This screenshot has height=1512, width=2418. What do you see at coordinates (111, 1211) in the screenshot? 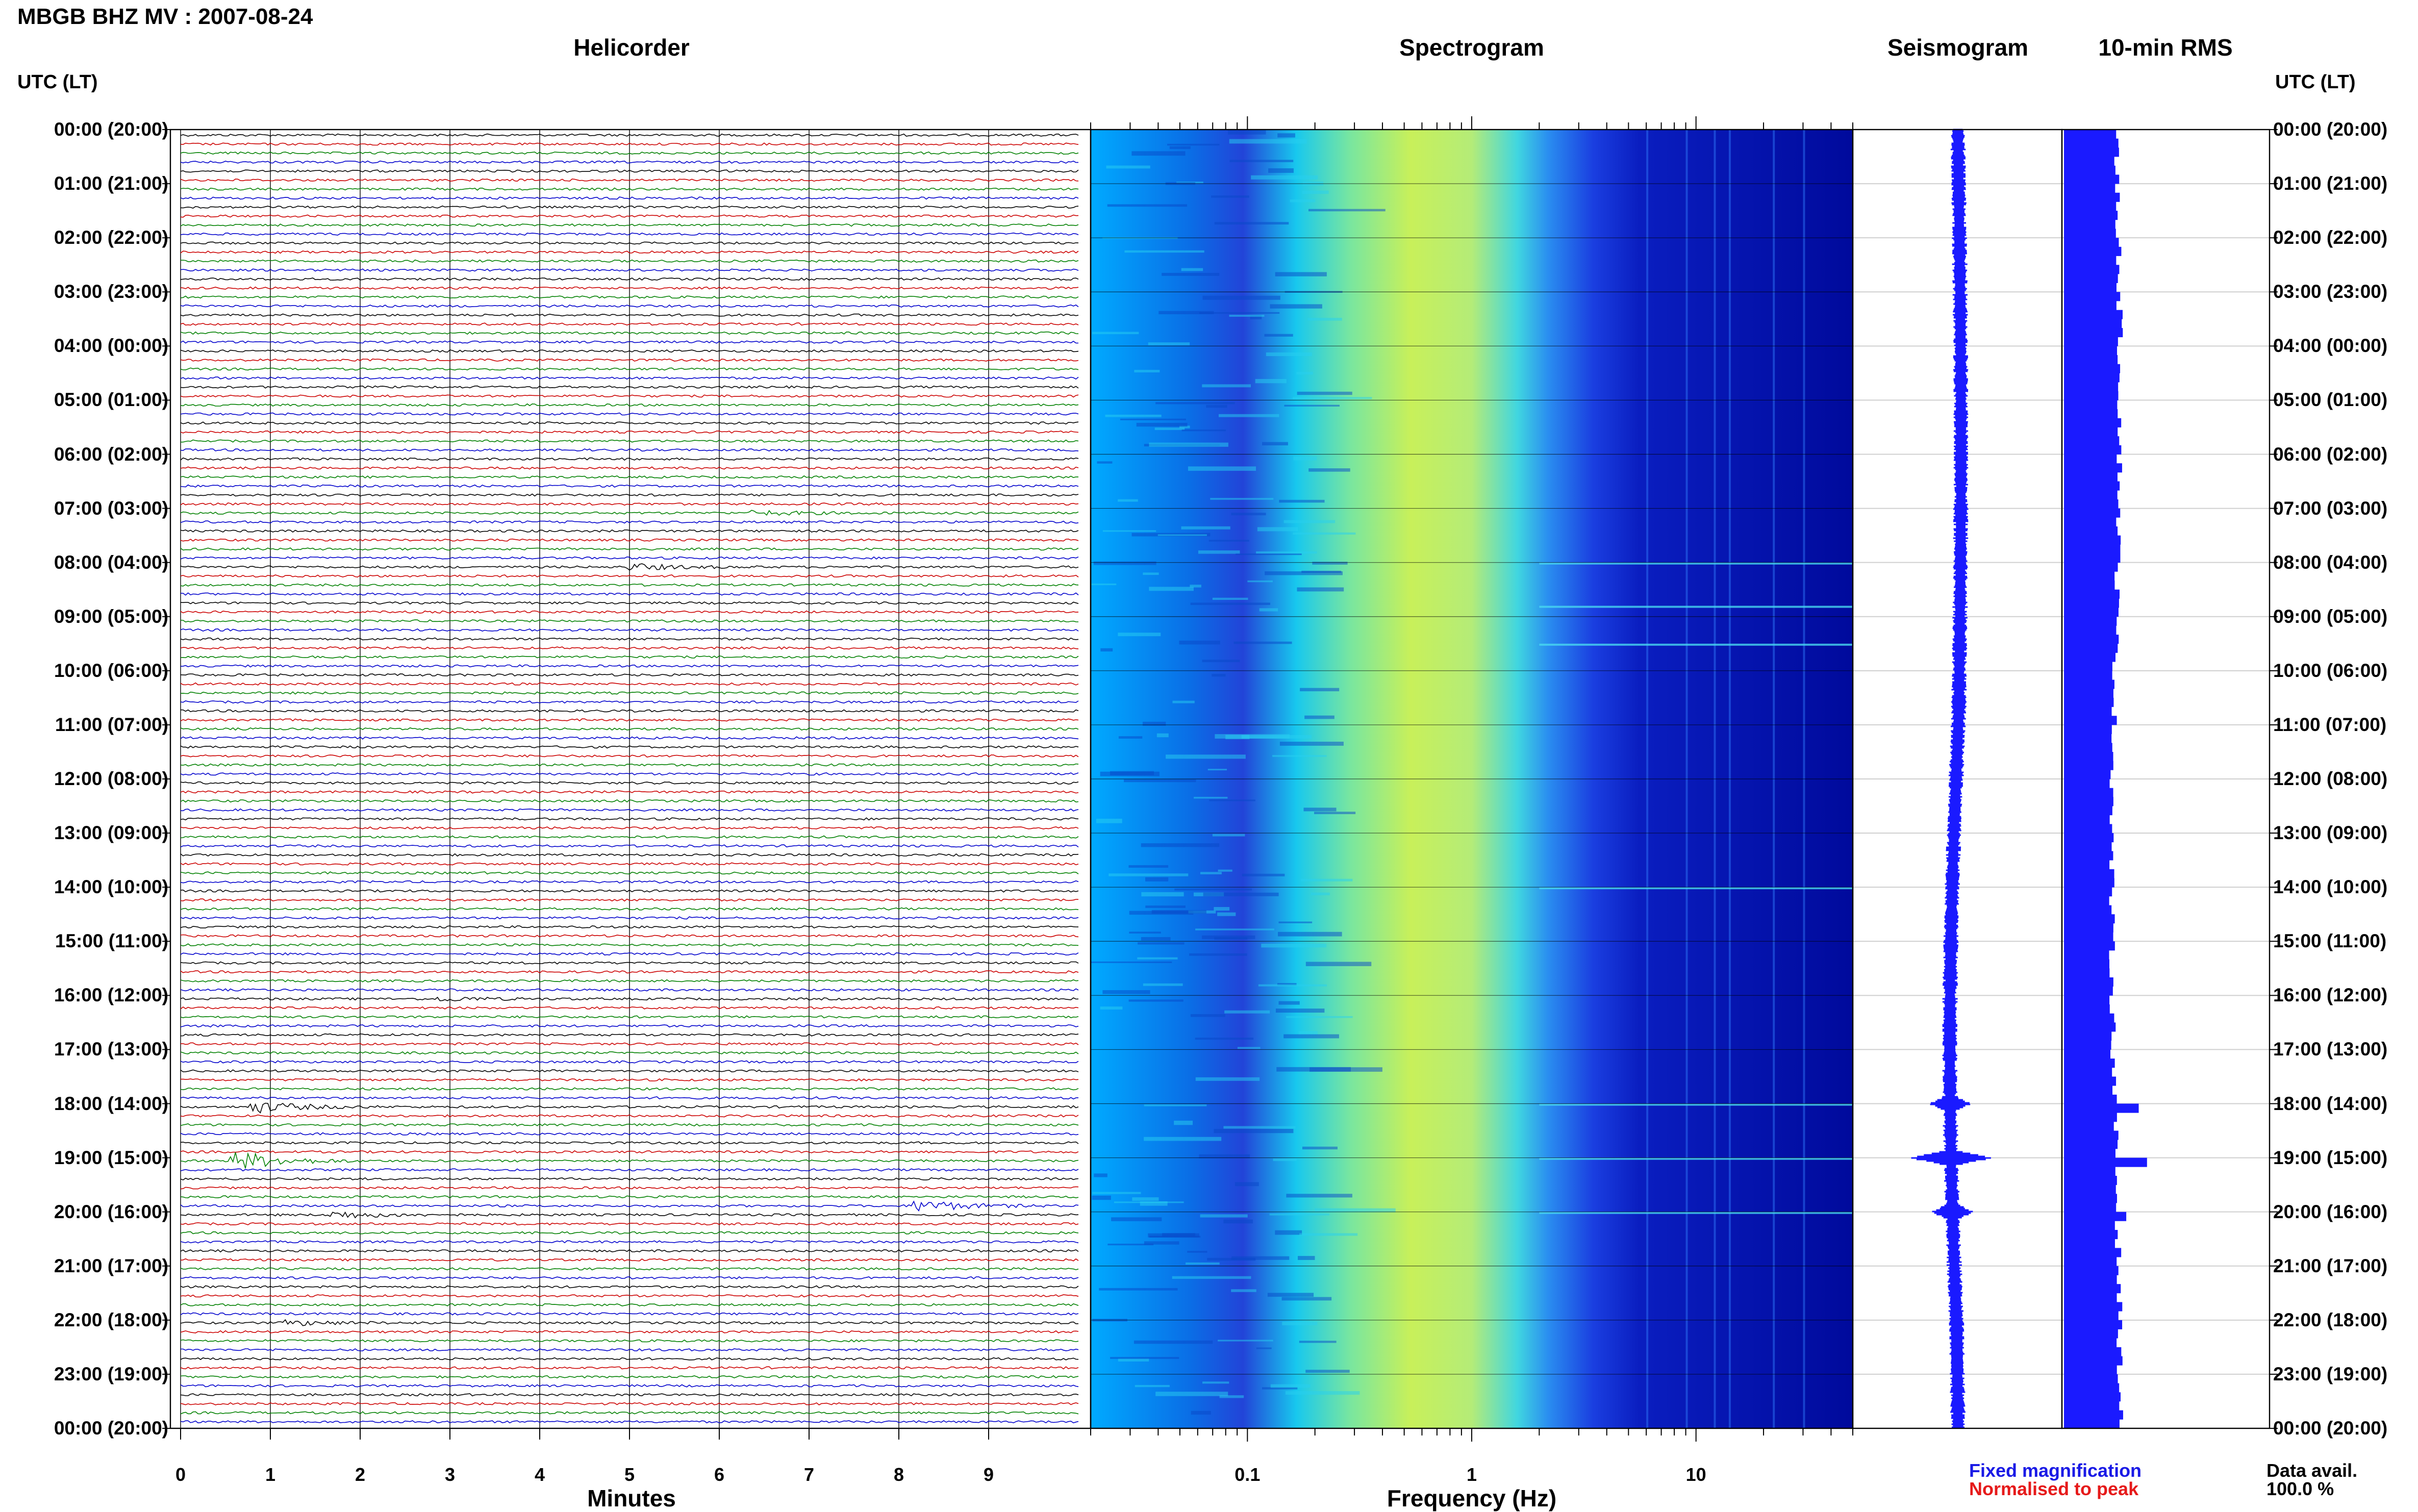
I see `time-label-left: 20:00 (16:00)` at bounding box center [111, 1211].